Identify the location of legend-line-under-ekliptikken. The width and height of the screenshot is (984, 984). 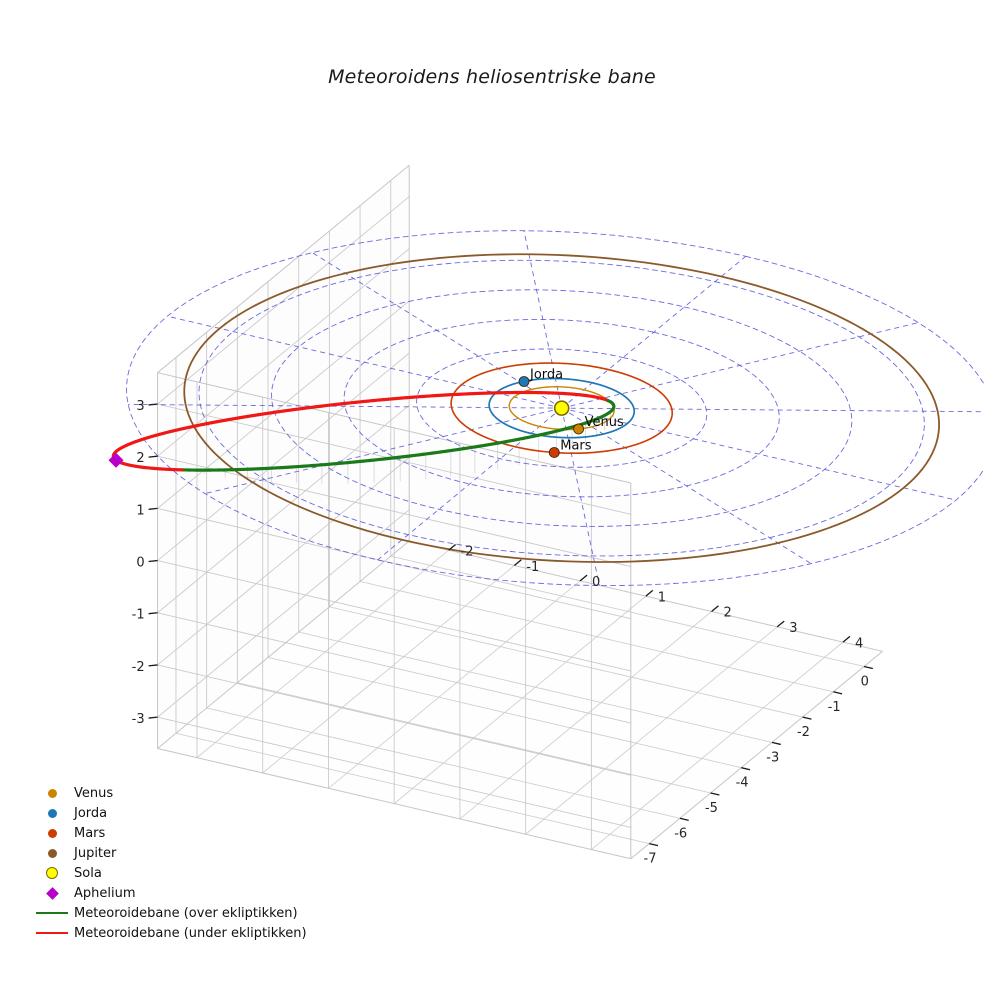
(52, 933).